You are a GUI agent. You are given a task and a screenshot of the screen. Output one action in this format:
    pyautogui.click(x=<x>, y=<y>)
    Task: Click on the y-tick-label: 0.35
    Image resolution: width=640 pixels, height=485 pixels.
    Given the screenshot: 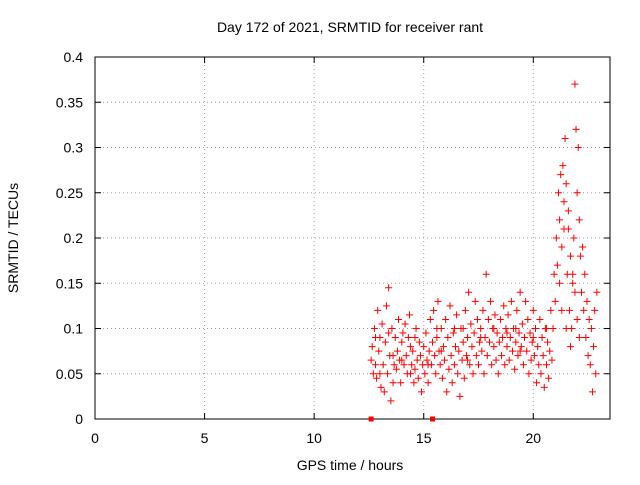 What is the action you would take?
    pyautogui.click(x=69, y=102)
    